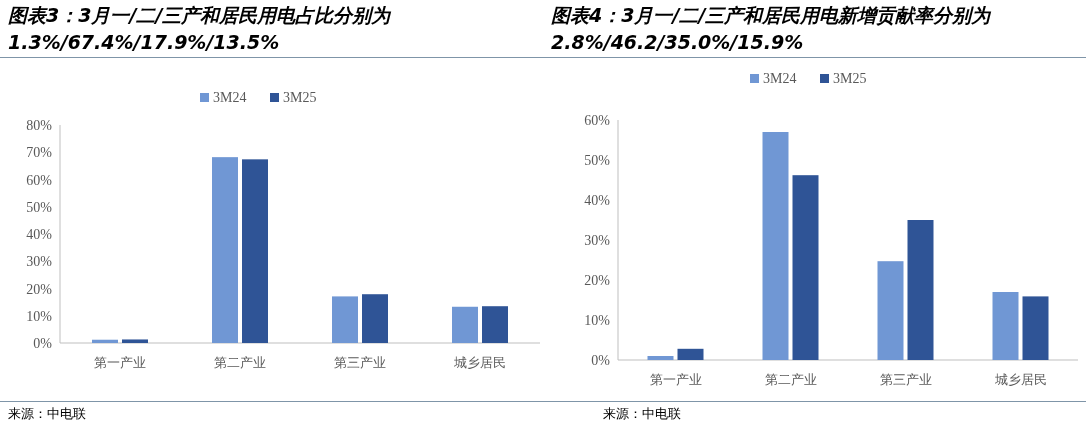 The image size is (1086, 425). What do you see at coordinates (39, 125) in the screenshot?
I see `y-tick-label: 80%` at bounding box center [39, 125].